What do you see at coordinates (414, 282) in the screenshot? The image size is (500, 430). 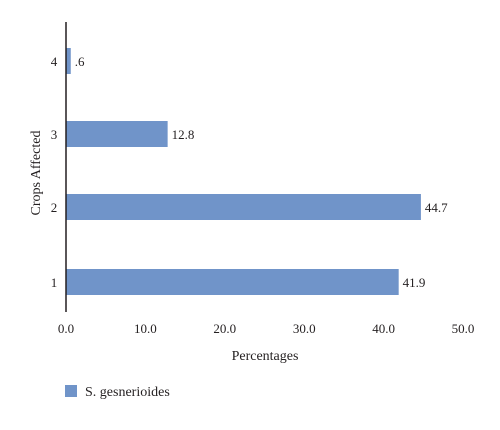 I see `data-label-crop-1: 41.9` at bounding box center [414, 282].